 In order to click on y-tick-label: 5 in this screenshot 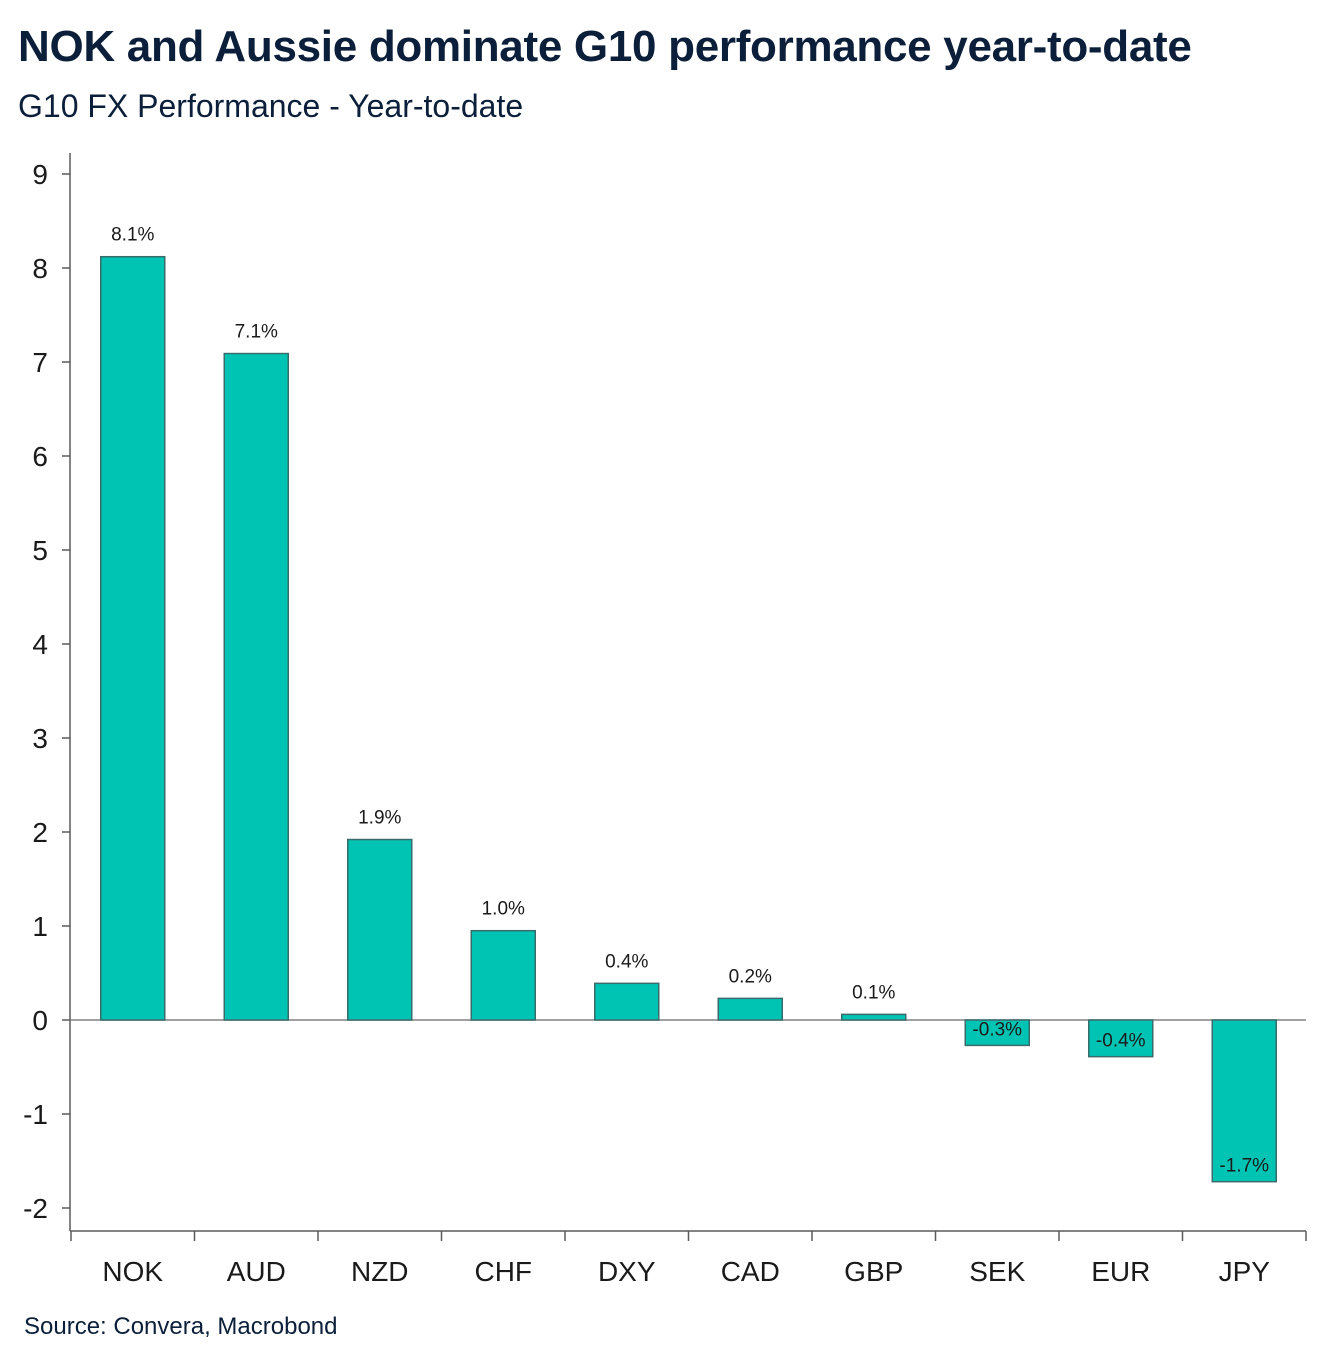, I will do `click(40, 550)`.